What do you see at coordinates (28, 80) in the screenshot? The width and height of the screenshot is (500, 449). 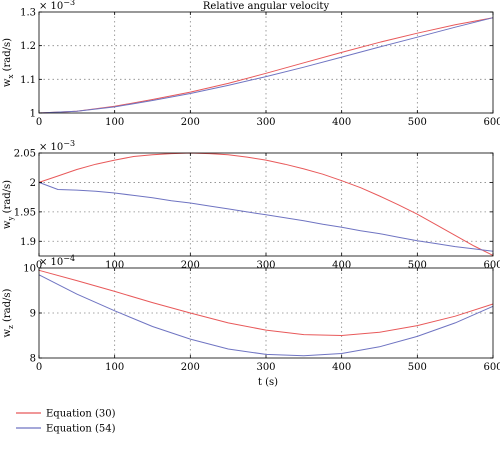 I see `y-tick-label: 1.1` at bounding box center [28, 80].